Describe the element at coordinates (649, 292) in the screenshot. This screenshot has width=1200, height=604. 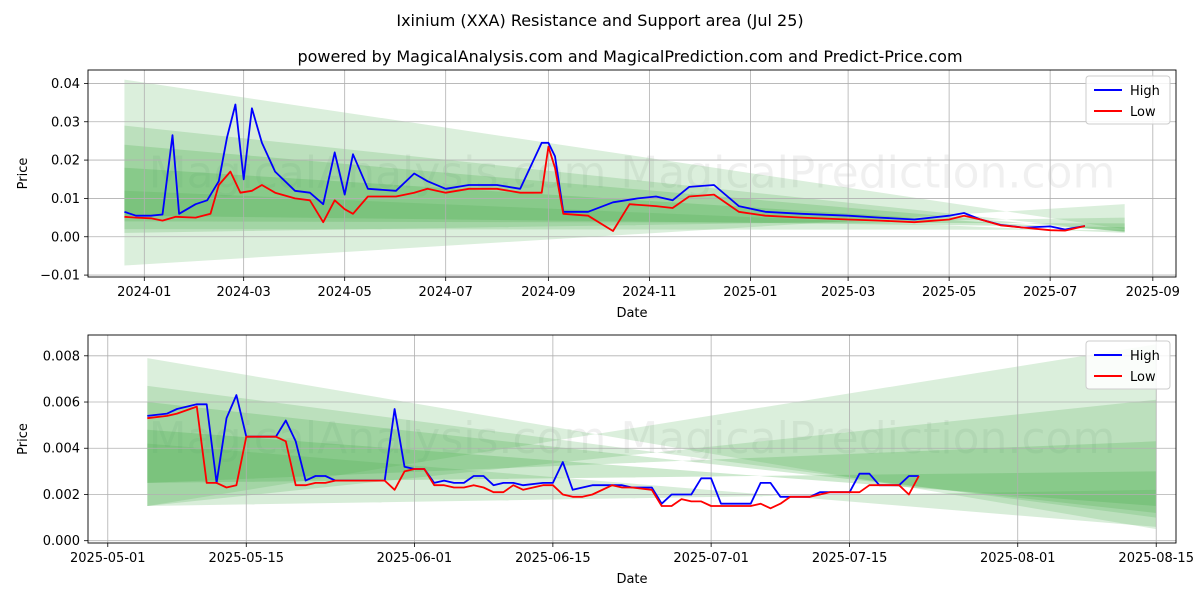
I see `x-tick-label: 2024-11` at that location.